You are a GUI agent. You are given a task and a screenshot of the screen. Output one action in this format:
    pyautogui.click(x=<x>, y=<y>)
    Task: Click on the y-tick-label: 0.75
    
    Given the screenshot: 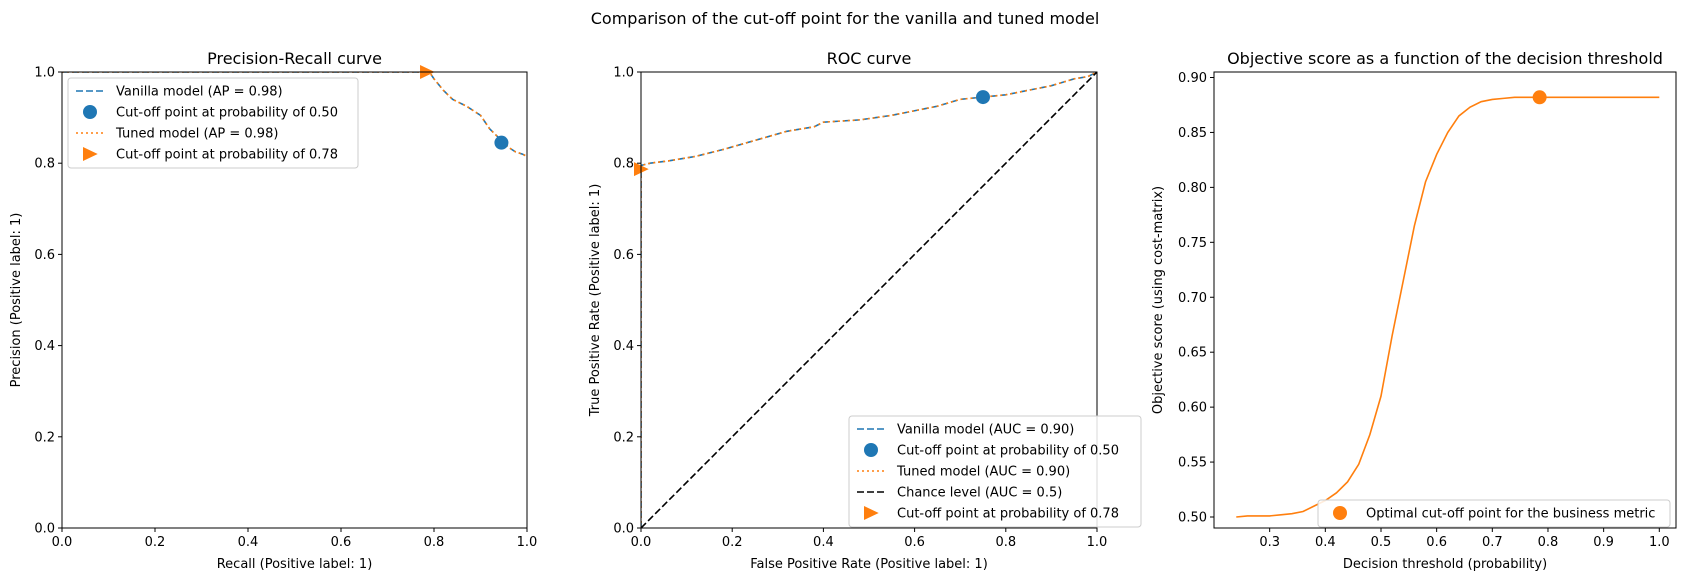 What is the action you would take?
    pyautogui.click(x=1192, y=243)
    